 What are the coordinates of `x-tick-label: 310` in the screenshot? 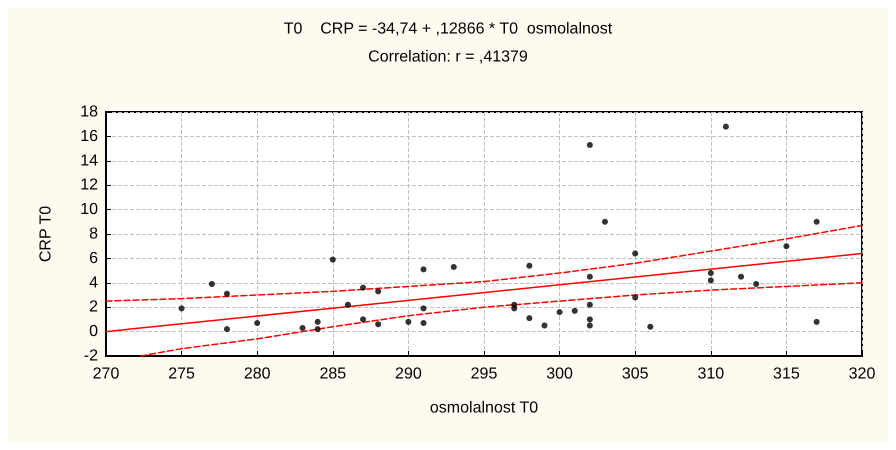 It's located at (710, 374).